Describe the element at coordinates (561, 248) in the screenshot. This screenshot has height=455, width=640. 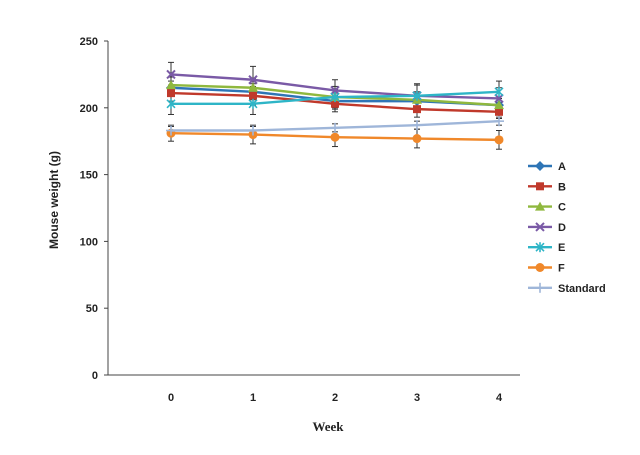
I see `legend-label-e: E` at that location.